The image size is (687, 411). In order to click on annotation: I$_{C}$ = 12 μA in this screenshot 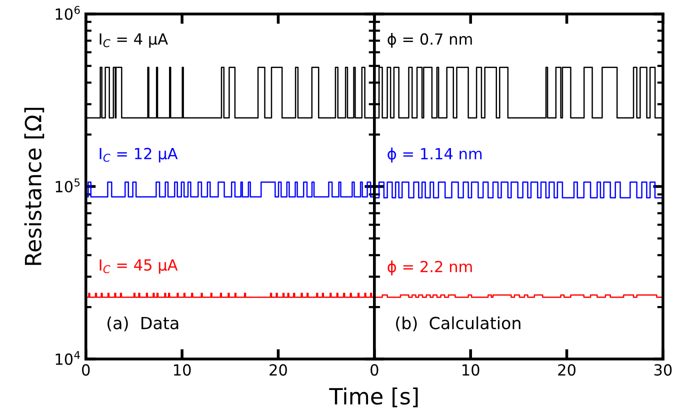, I will do `click(139, 155)`.